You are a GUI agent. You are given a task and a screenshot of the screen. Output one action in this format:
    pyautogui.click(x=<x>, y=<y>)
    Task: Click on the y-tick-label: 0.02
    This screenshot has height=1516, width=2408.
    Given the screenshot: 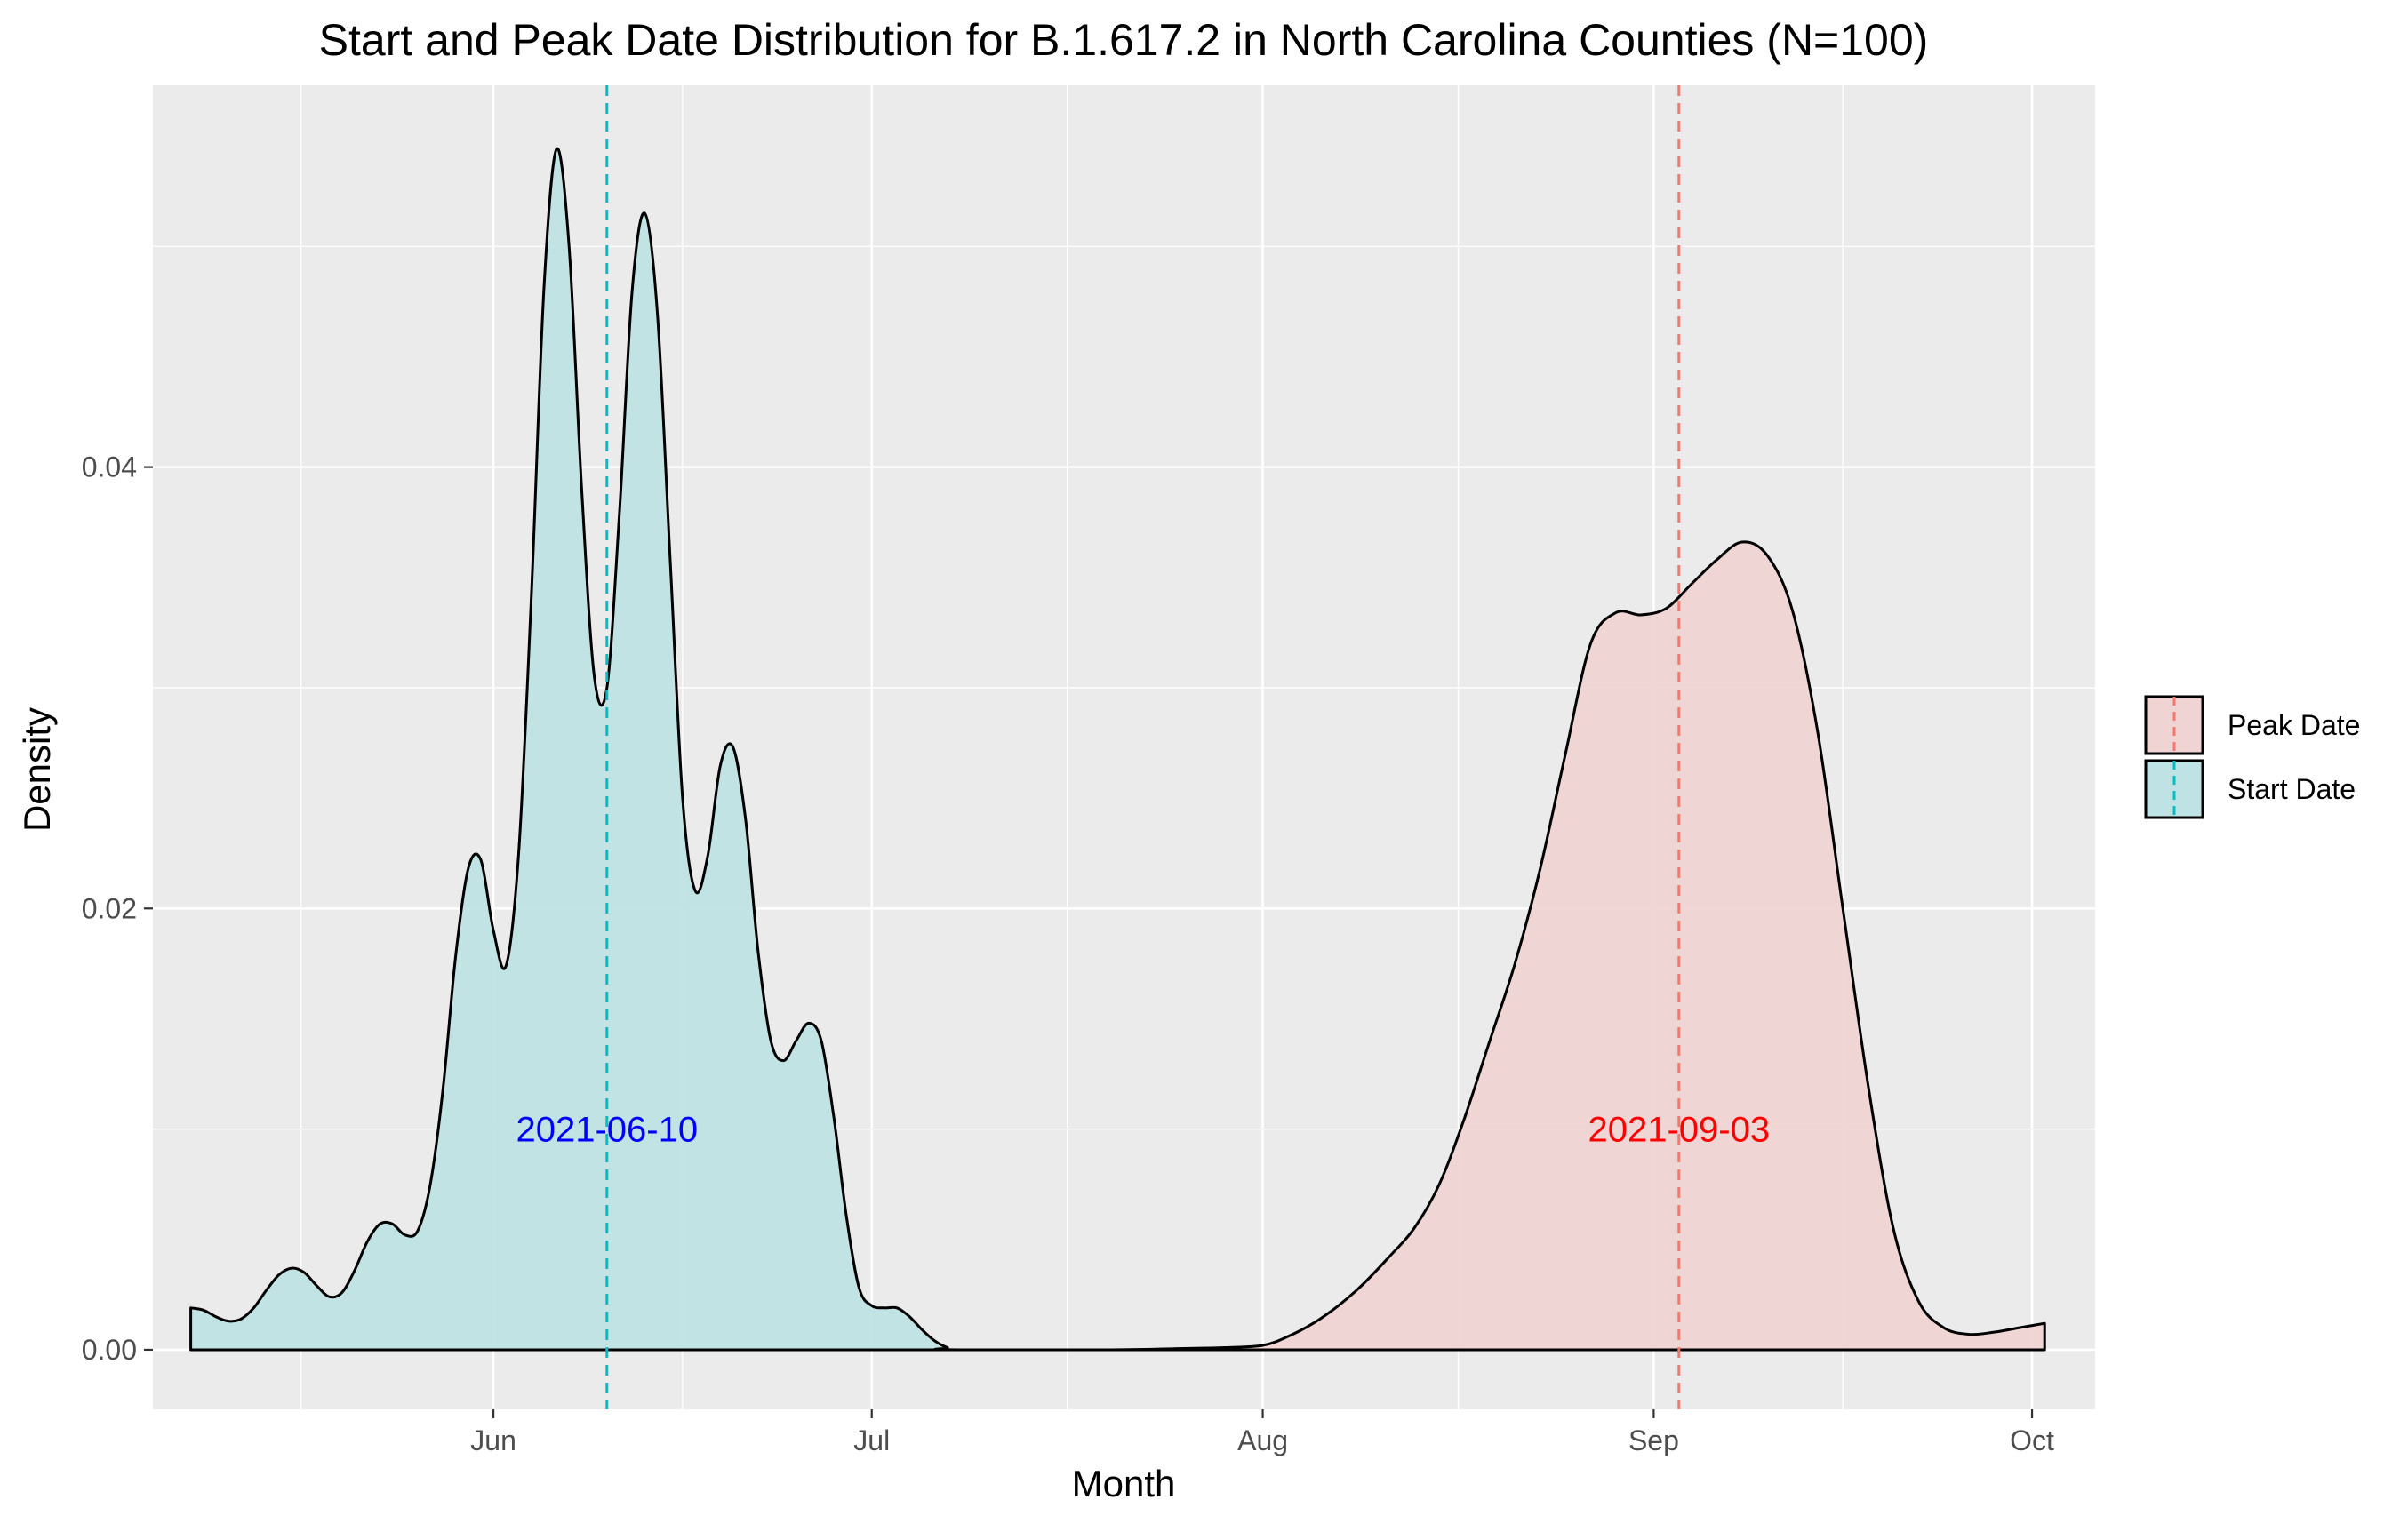 What is the action you would take?
    pyautogui.click(x=109, y=908)
    